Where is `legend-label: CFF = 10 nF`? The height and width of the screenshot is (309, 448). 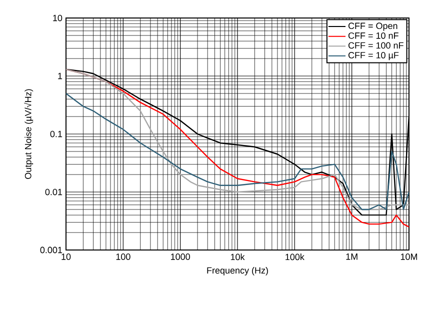
legend-label: CFF = 10 nF is located at coordinates (373, 35).